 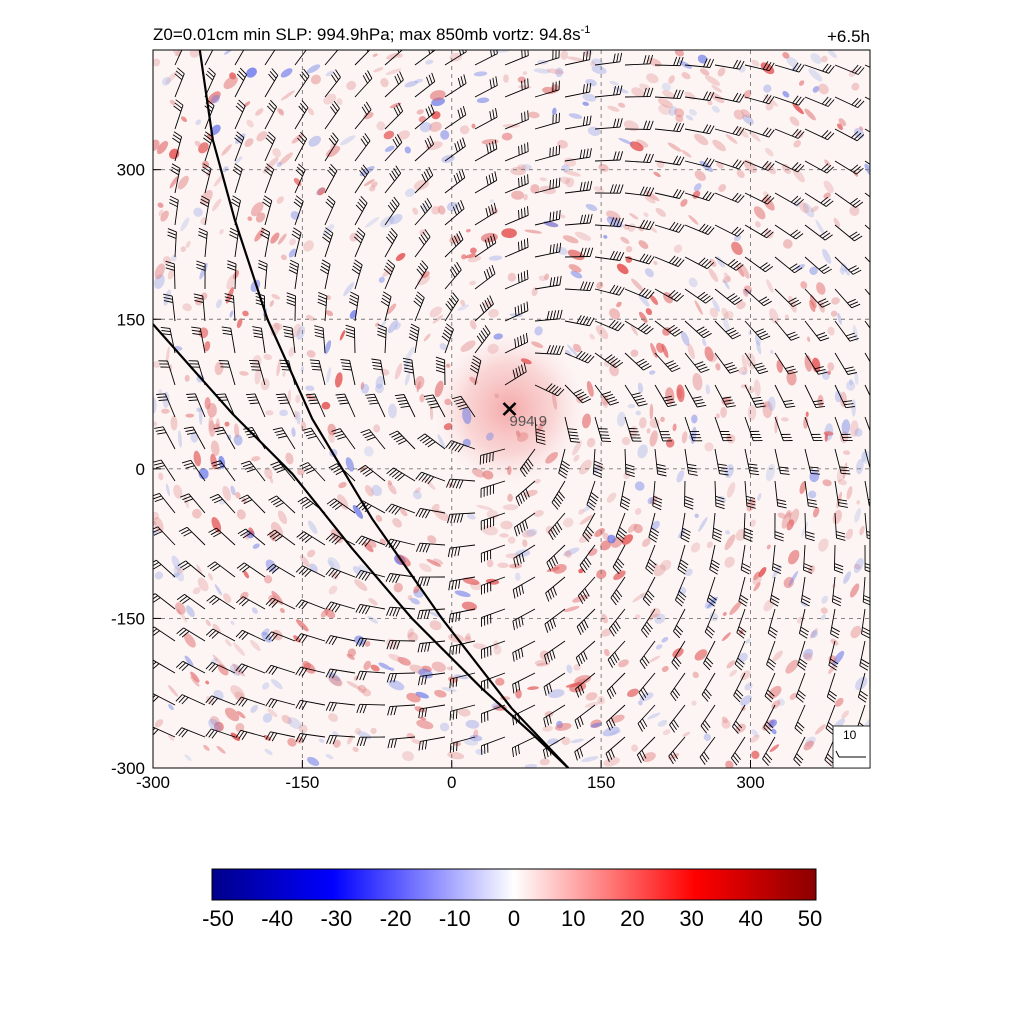 What do you see at coordinates (136, 469) in the screenshot?
I see `y-axis: -300 -150 0 150 300` at bounding box center [136, 469].